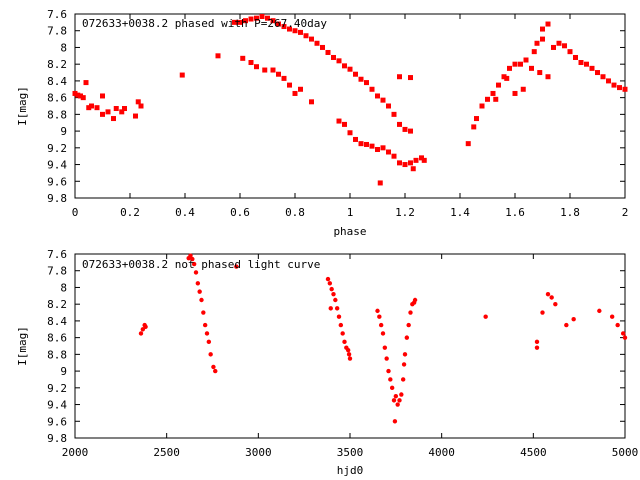 The height and width of the screenshot is (480, 640). I want to click on y-axis-label: I[mag], so click(22, 346).